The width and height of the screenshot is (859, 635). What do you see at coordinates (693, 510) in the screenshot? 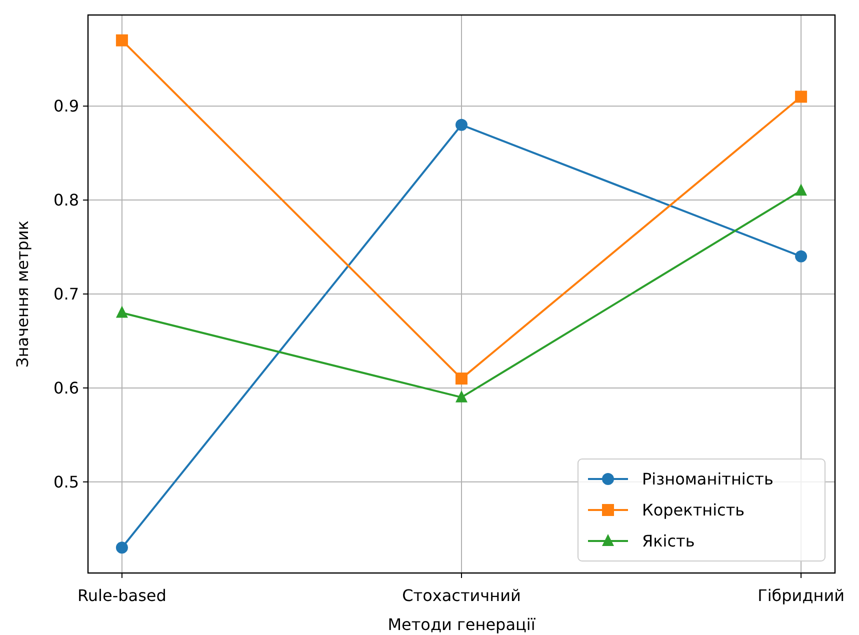
I see `legend-label: Коректність` at bounding box center [693, 510].